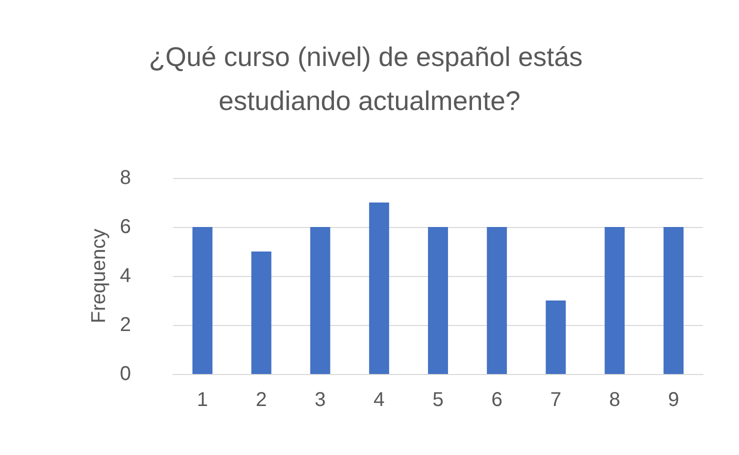 The height and width of the screenshot is (455, 739). I want to click on y-tick-label: 2, so click(125, 325).